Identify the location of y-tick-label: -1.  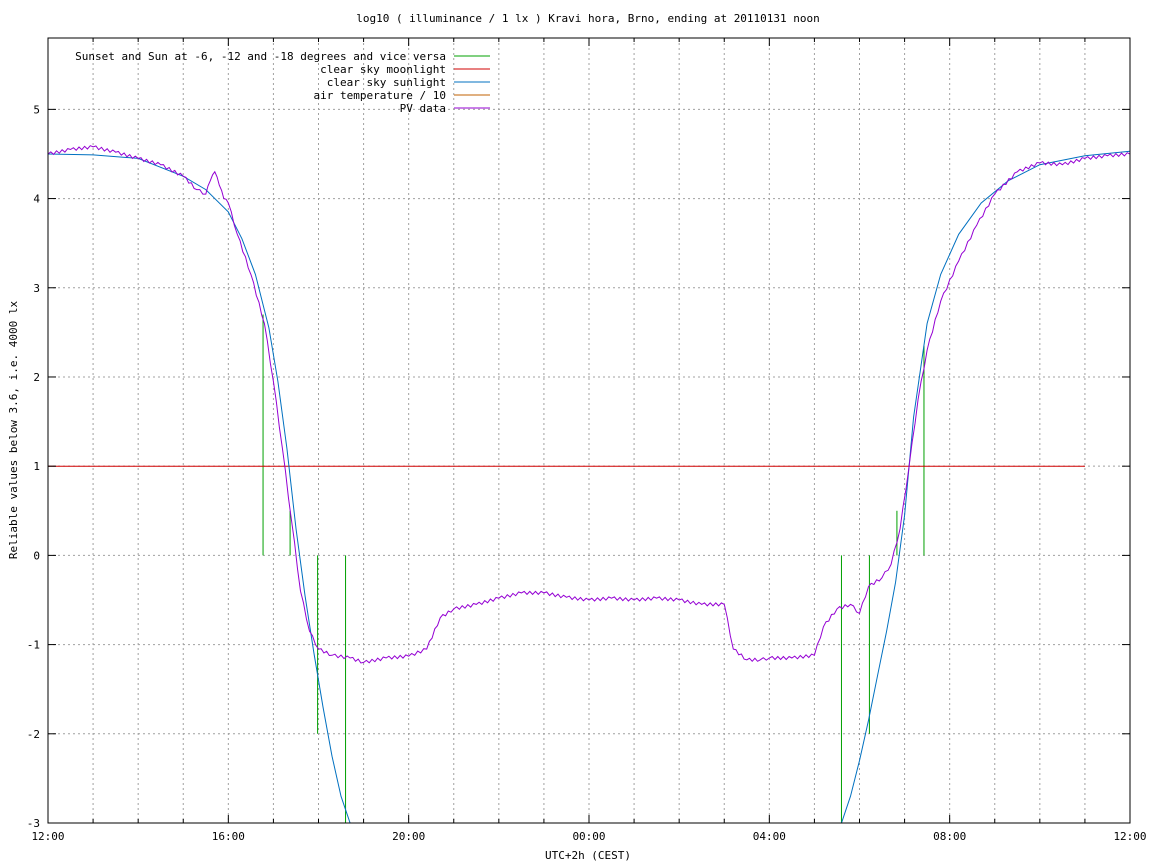
(33, 645).